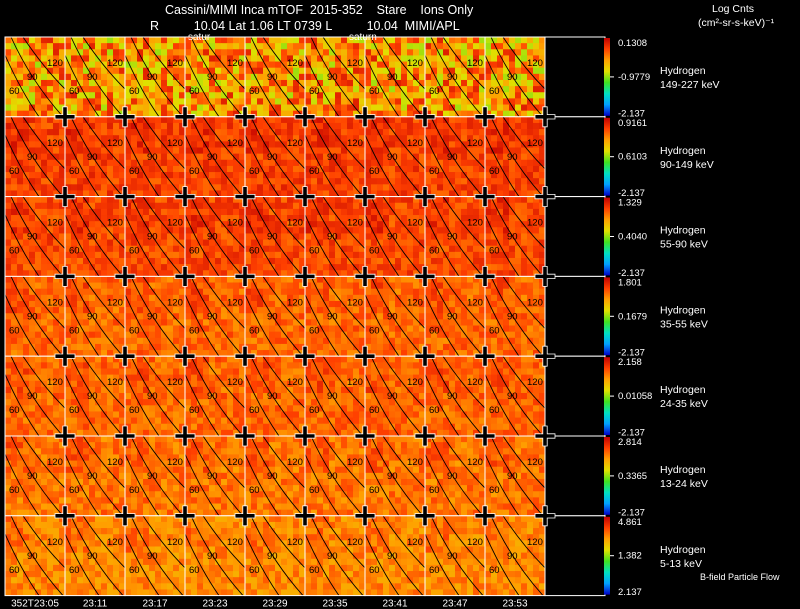  I want to click on contour-label: 90, so click(392, 237).